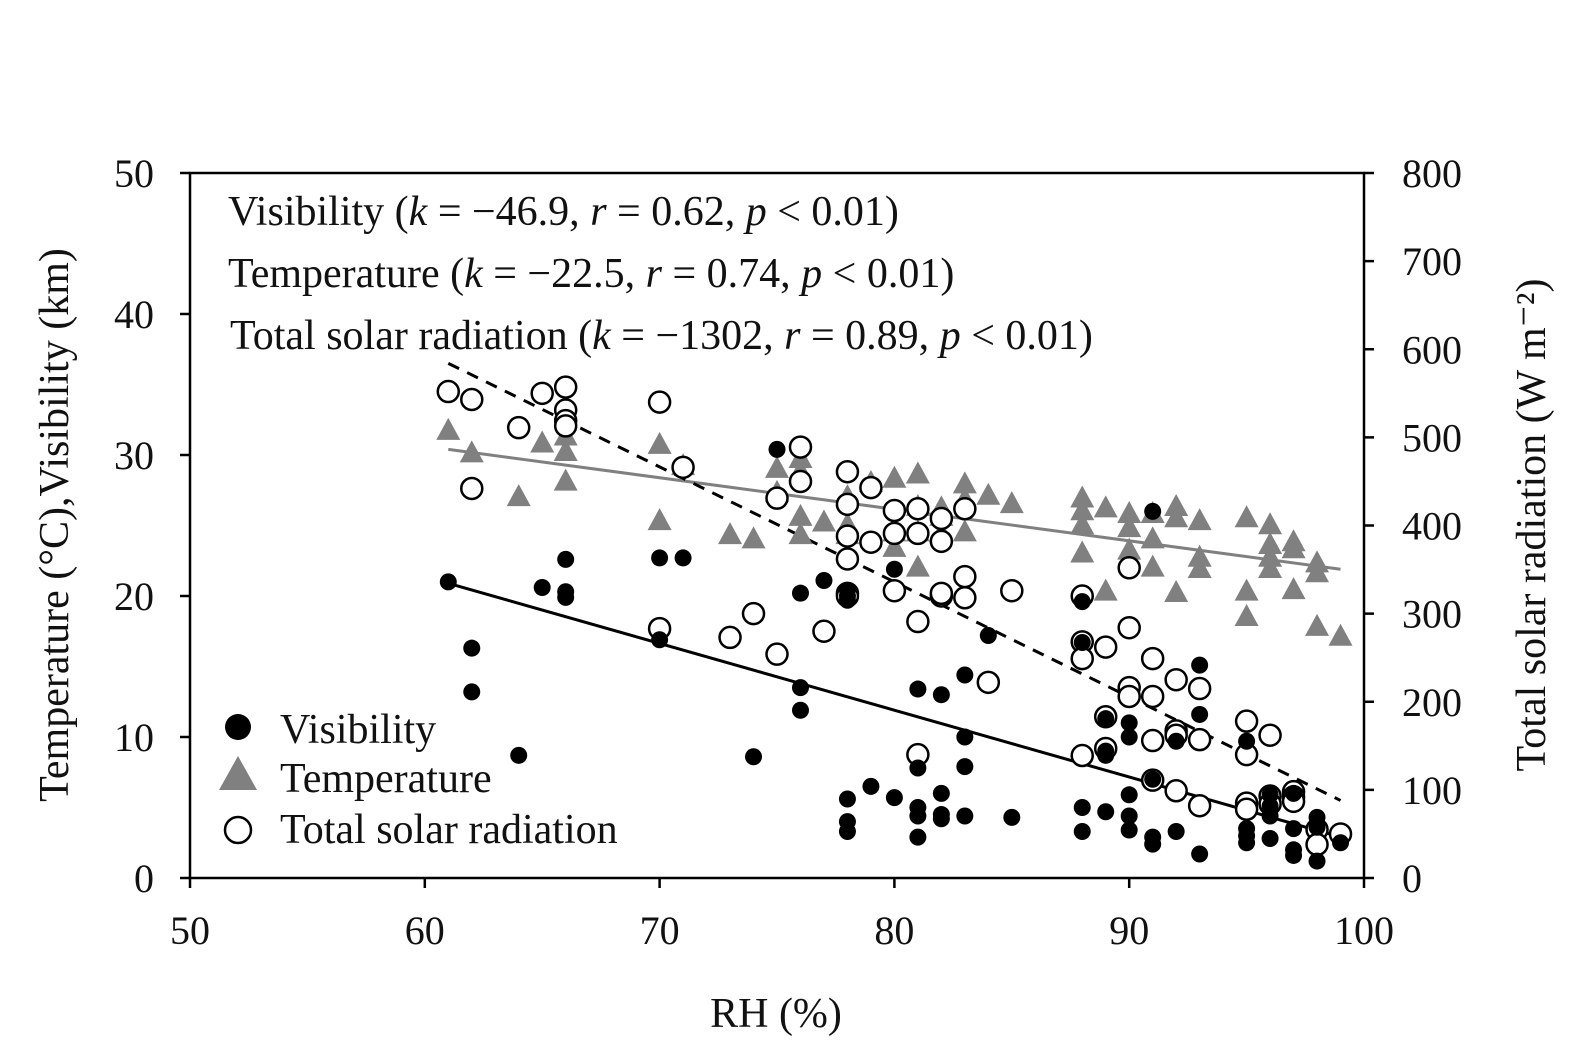 This screenshot has height=1058, width=1575. Describe the element at coordinates (238, 727) in the screenshot. I see `legend-marker-visibility` at that location.